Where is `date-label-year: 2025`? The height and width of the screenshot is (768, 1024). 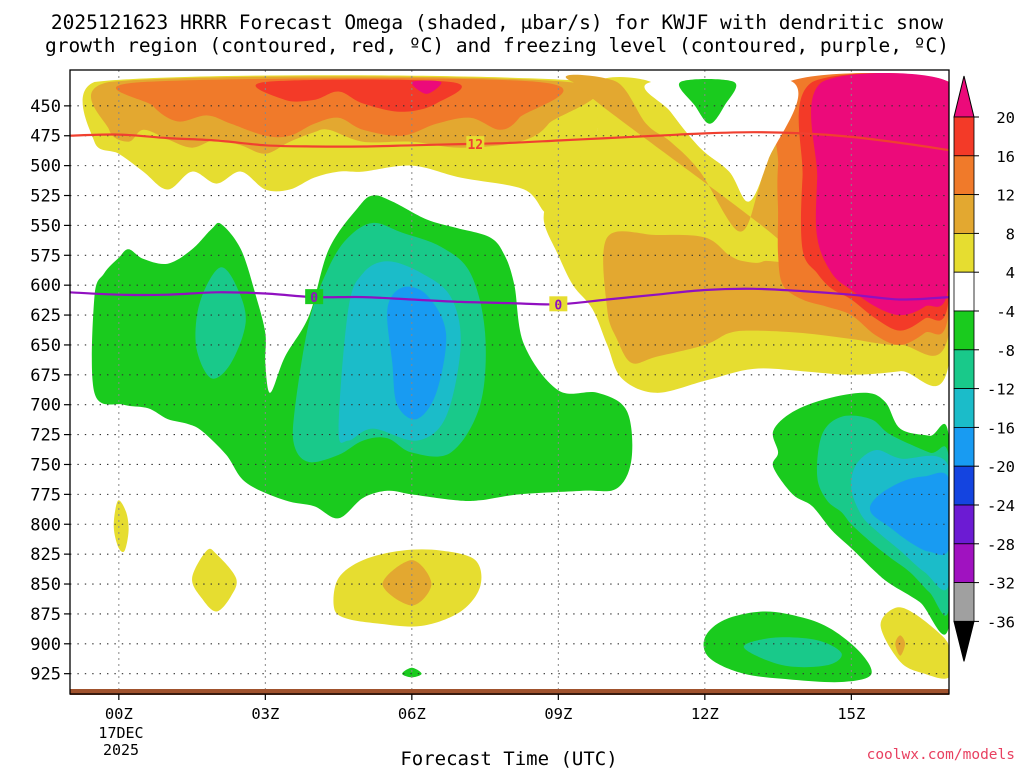 date-label-year: 2025 is located at coordinates (121, 750).